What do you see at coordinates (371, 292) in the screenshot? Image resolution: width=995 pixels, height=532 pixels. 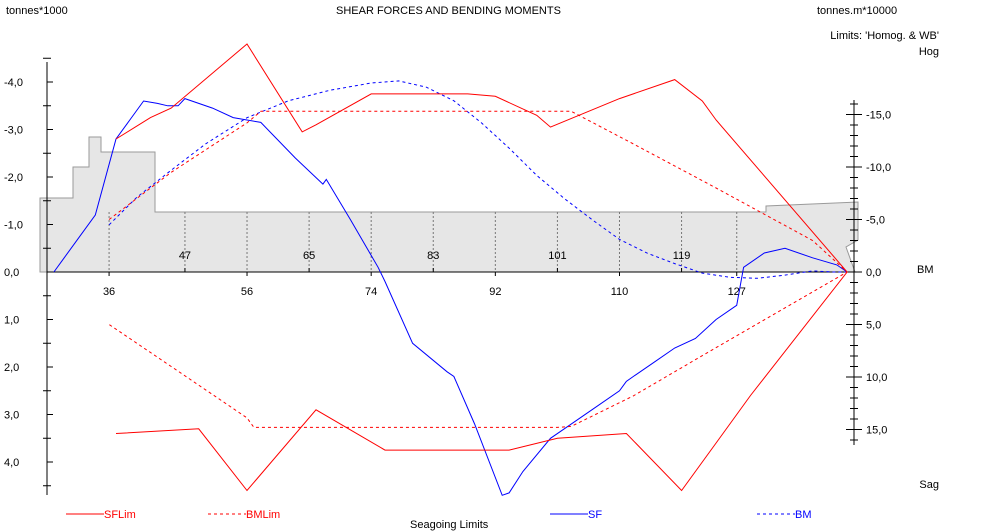 I see `x-tick-label: 74` at bounding box center [371, 292].